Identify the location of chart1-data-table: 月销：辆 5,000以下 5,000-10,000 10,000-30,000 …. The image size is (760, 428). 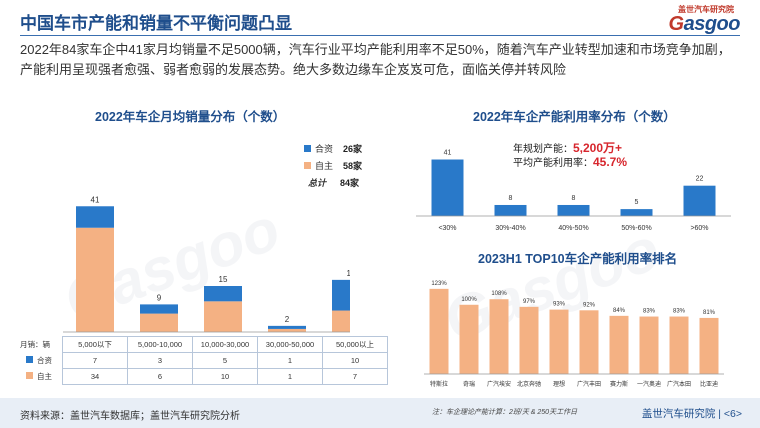
(204, 360).